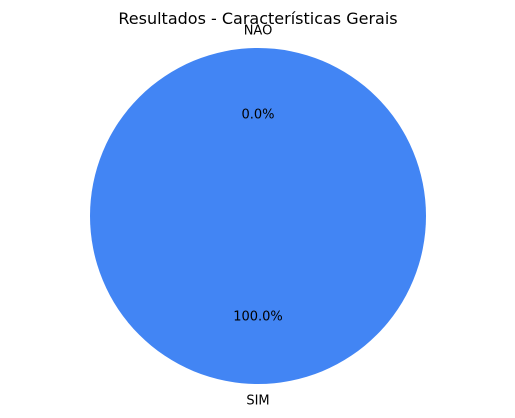 The image size is (515, 418). I want to click on slice-label-nao: NAO, so click(258, 31).